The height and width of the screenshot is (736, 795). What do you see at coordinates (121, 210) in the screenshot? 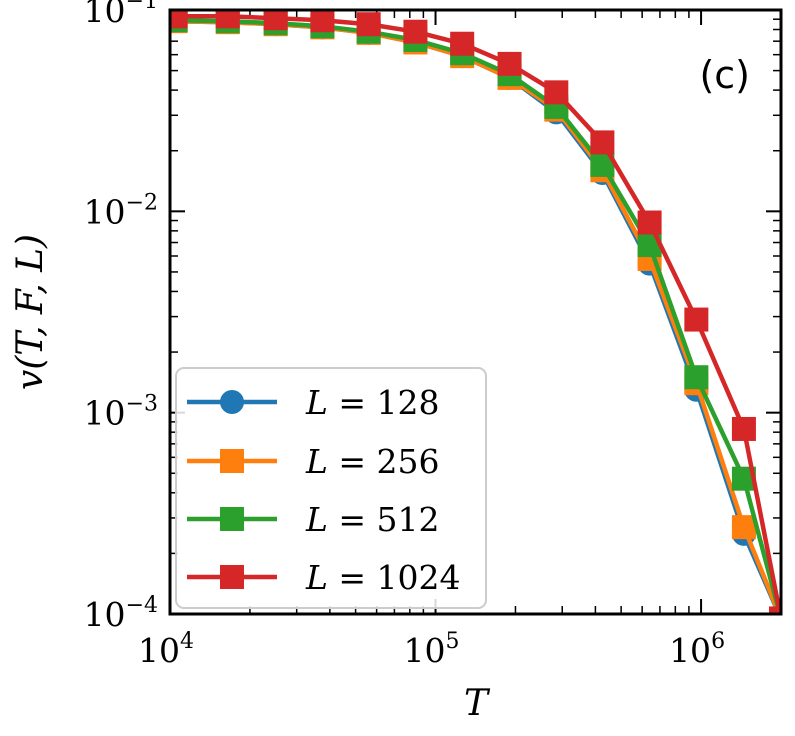
I see `y-tick-label: 10⁻²` at bounding box center [121, 210].